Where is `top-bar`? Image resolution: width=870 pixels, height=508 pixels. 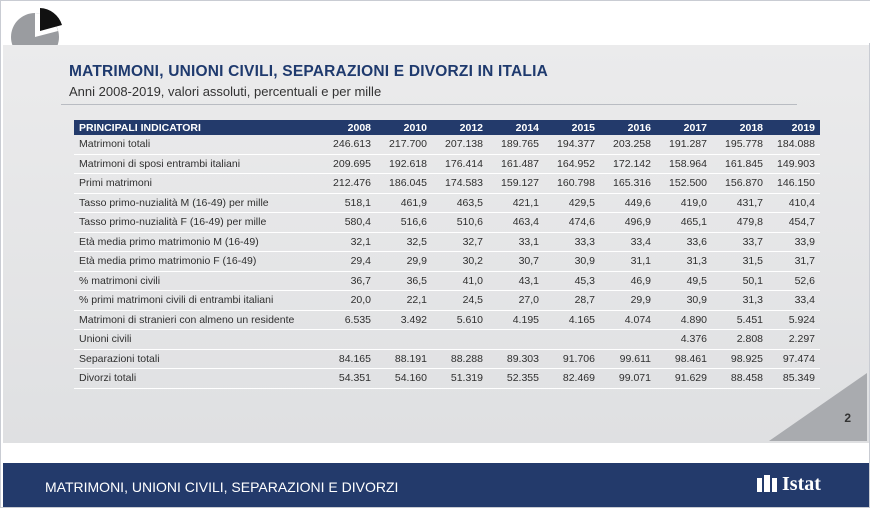
top-bar is located at coordinates (435, 22).